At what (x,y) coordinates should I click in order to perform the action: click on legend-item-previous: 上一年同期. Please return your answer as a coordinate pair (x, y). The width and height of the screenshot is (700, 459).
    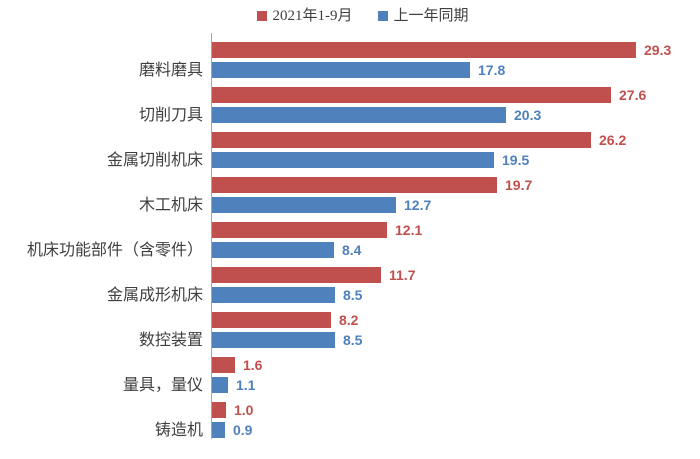
    Looking at the image, I should click on (423, 16).